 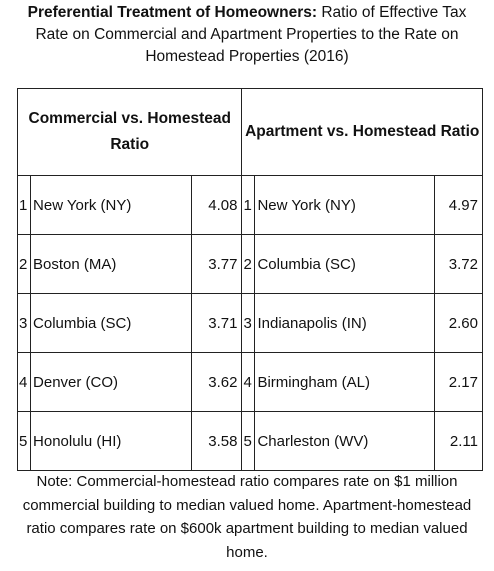 I want to click on table-row: 4 Denver (CO) 3.62 4 Birmingham (AL) 2.17, so click(x=250, y=382).